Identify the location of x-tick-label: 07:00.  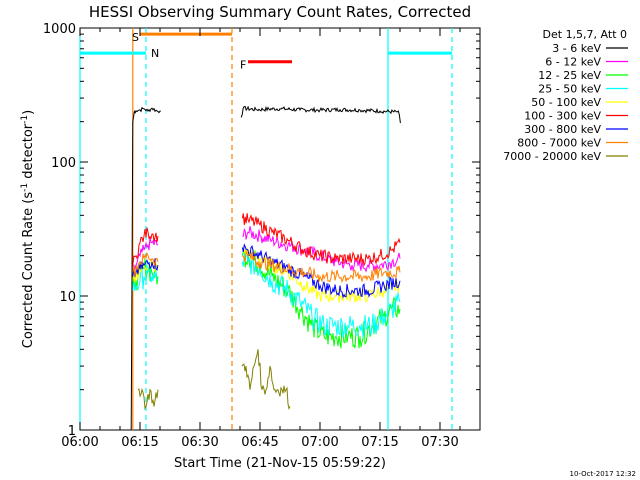
(319, 442).